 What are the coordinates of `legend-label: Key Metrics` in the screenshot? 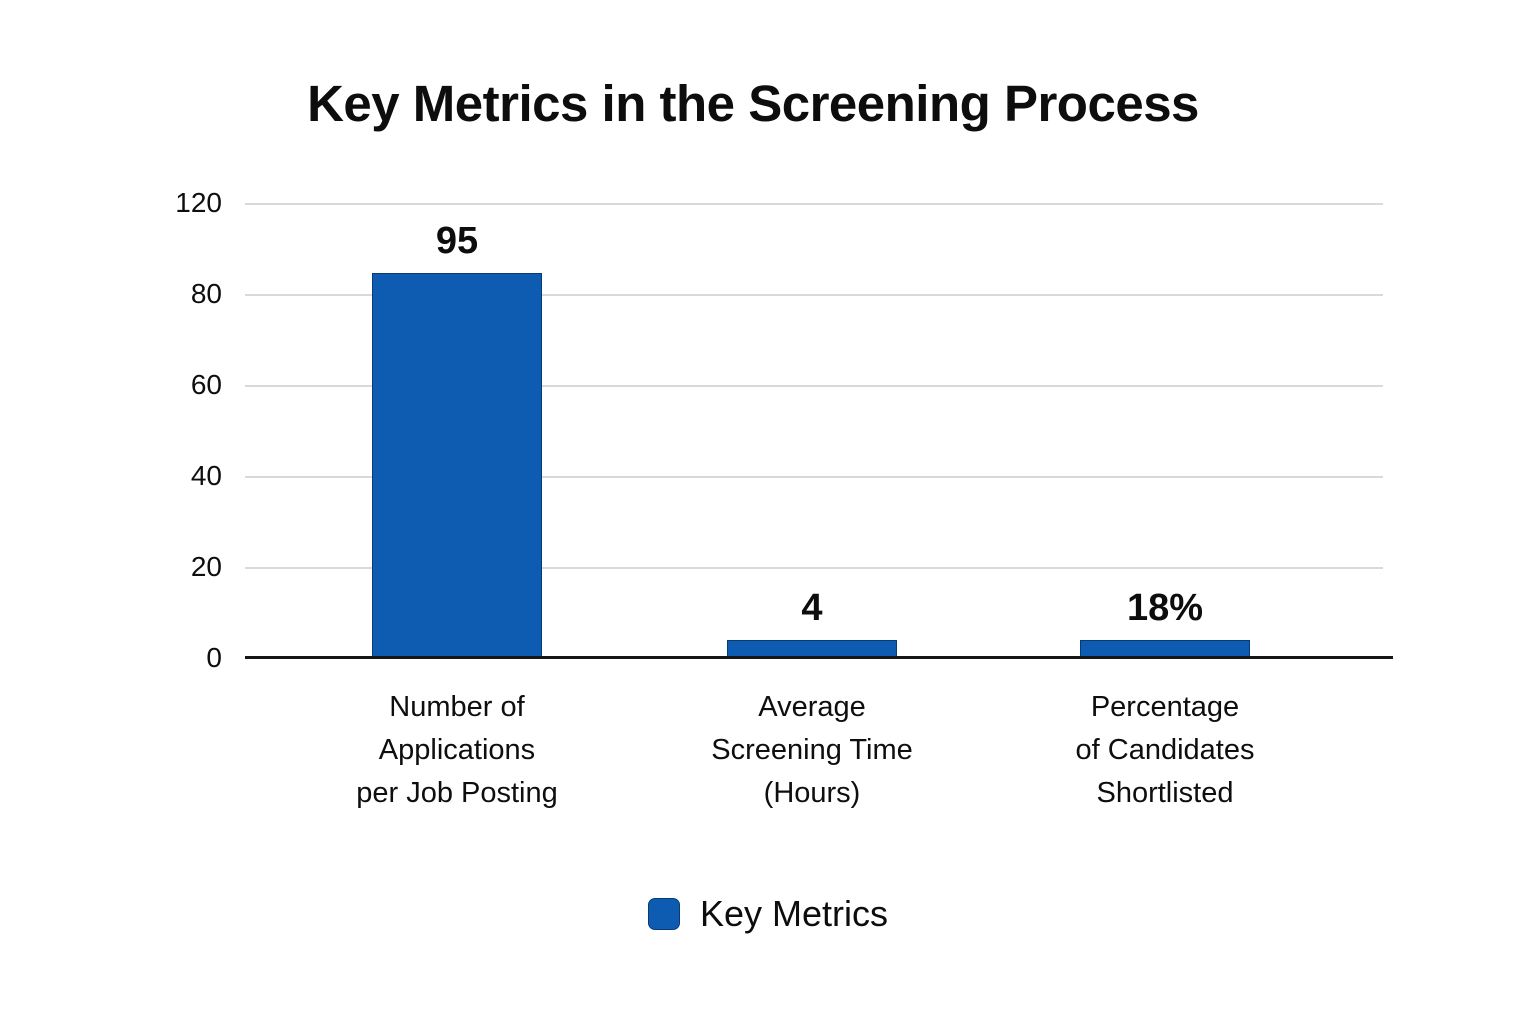 It's located at (794, 913).